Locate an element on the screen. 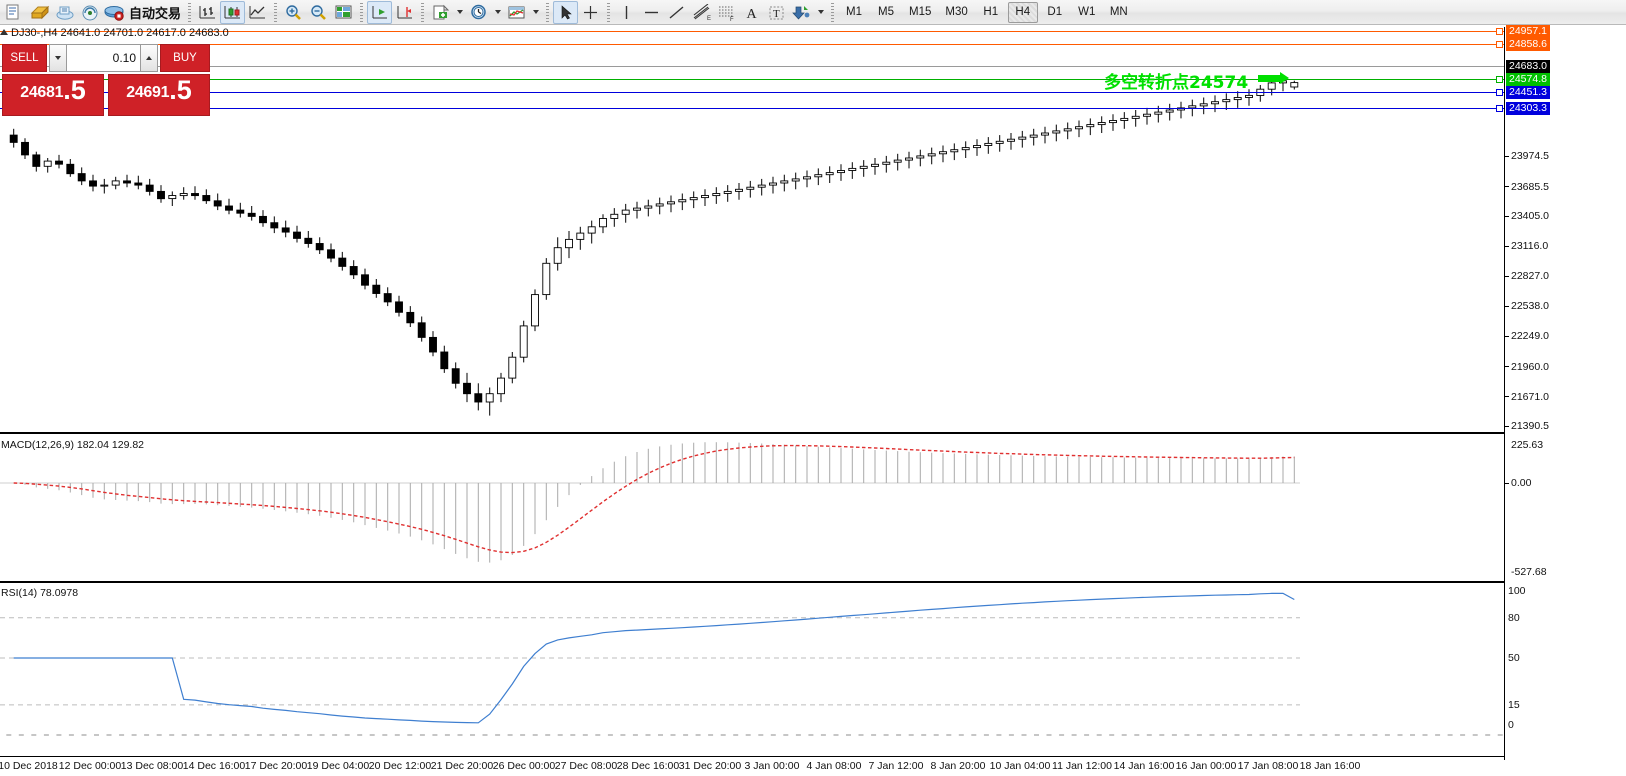 This screenshot has width=1626, height=776. buy-price-integer: 24691 is located at coordinates (148, 92).